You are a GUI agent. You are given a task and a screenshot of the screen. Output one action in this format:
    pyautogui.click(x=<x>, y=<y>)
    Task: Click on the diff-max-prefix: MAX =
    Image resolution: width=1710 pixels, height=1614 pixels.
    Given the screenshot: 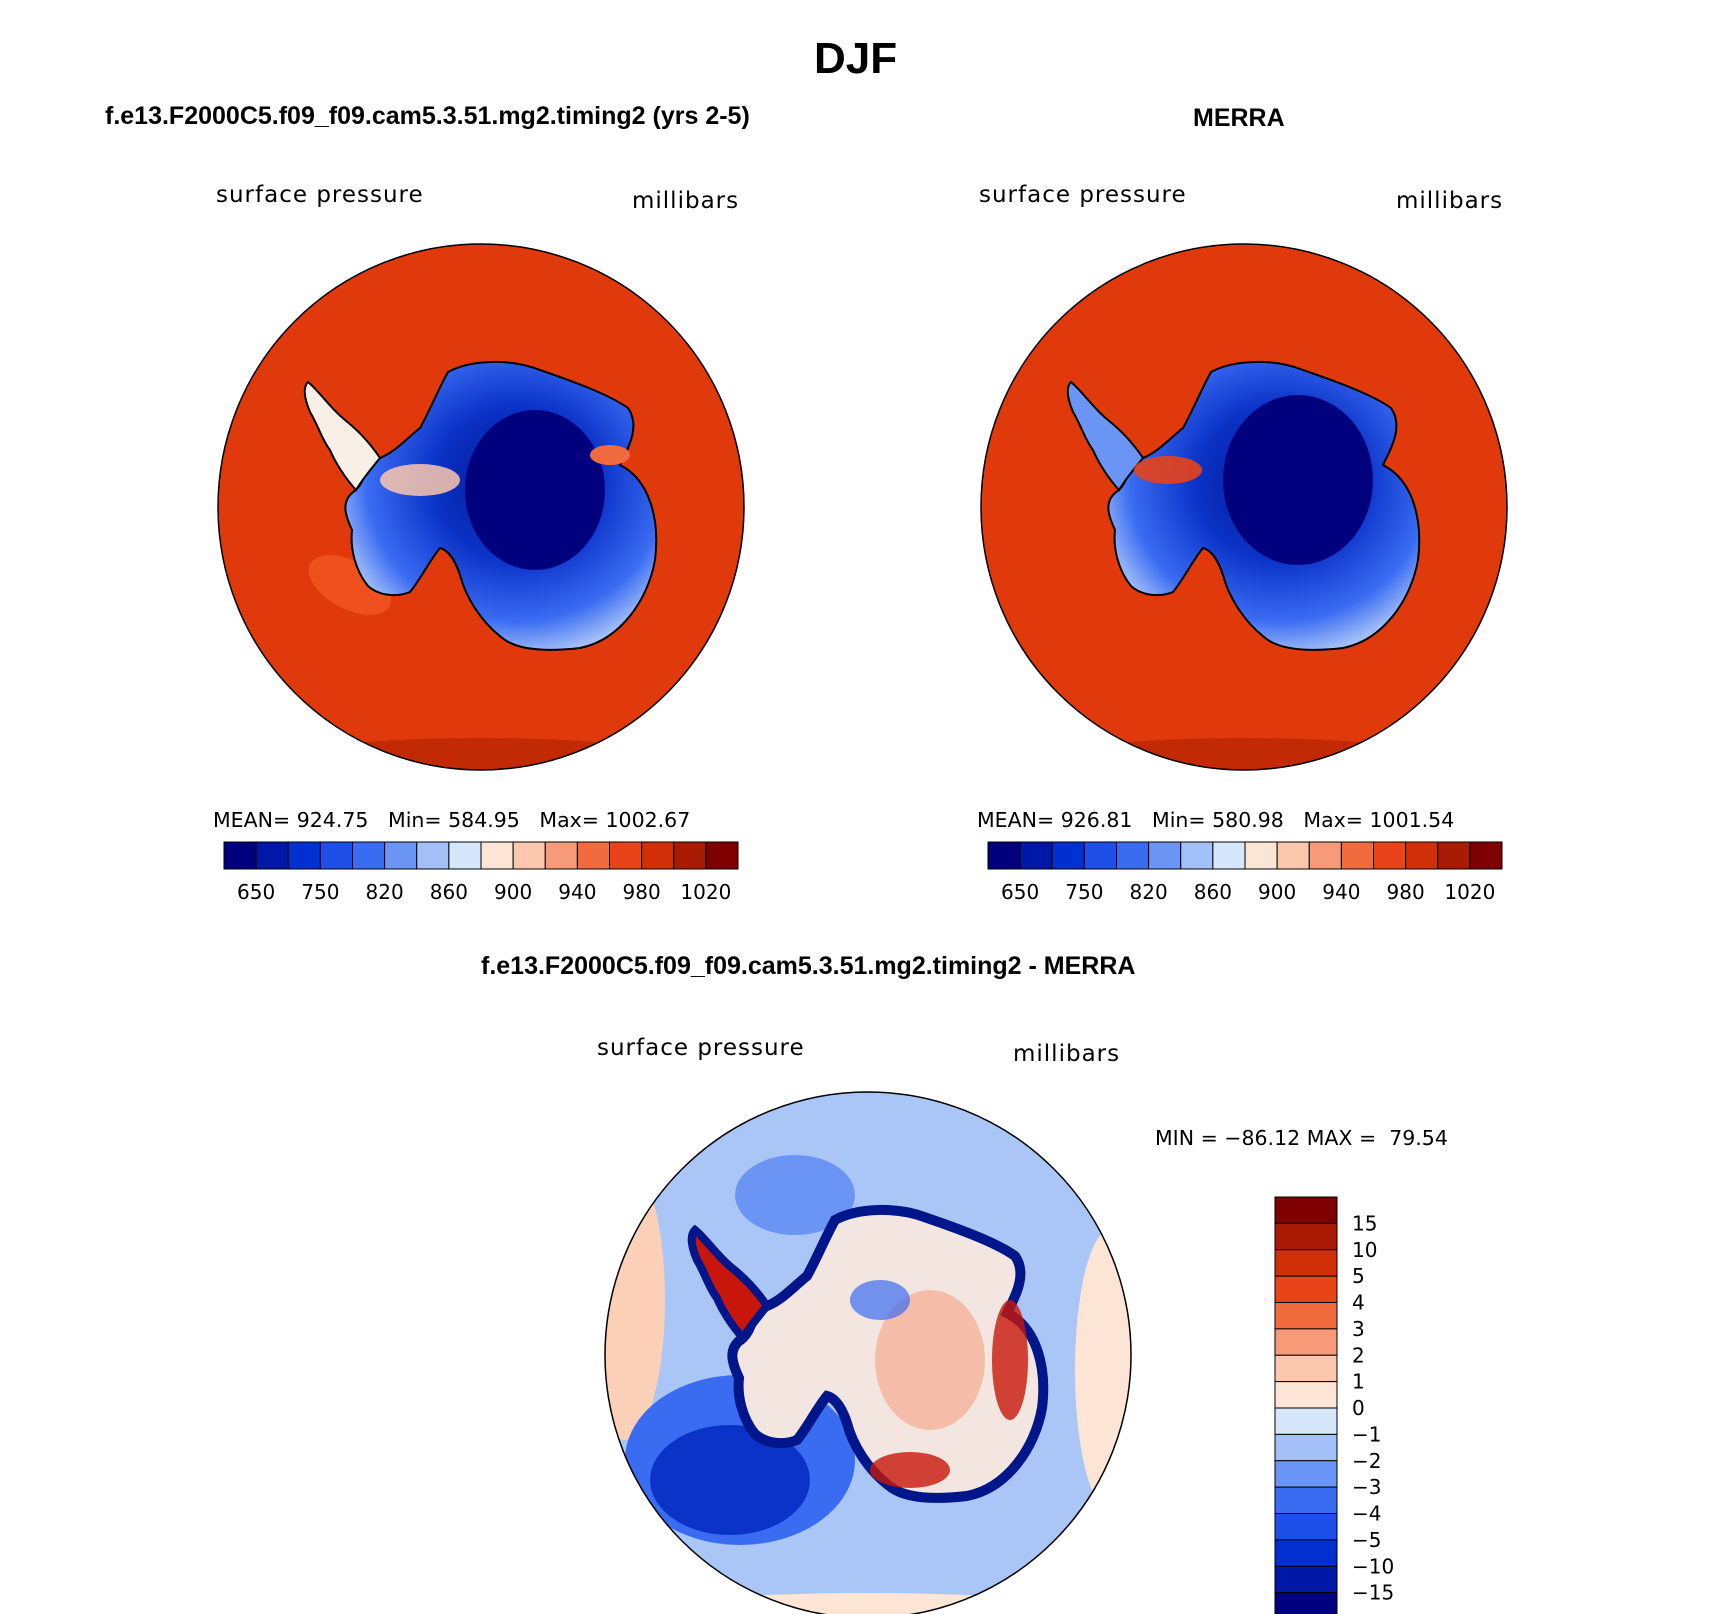 What is the action you would take?
    pyautogui.click(x=1341, y=1138)
    